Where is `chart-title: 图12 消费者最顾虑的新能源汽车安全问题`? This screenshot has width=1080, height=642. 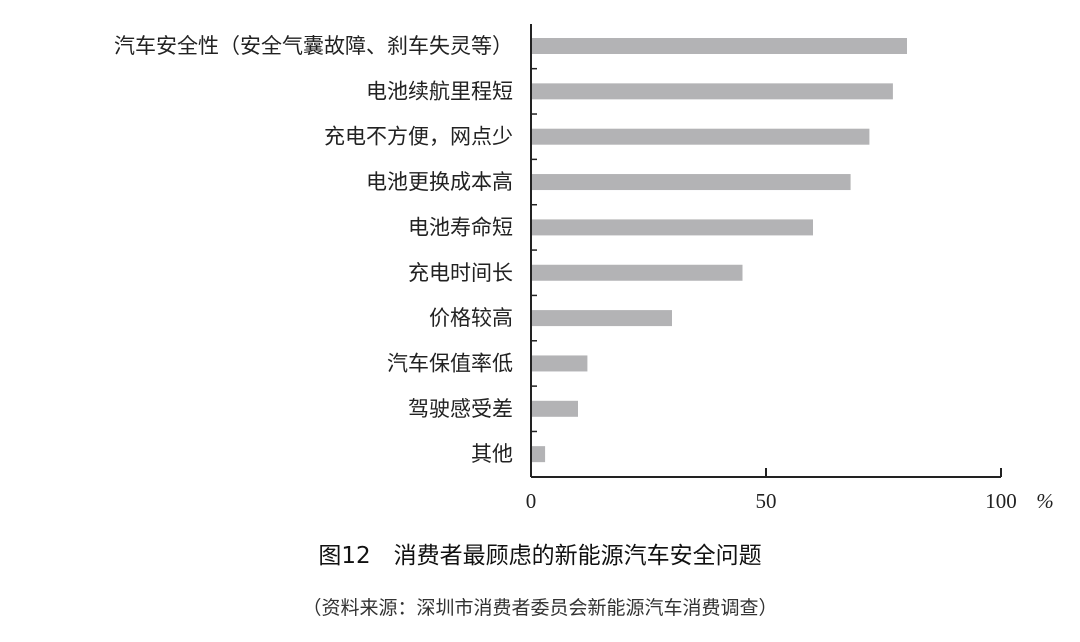 chart-title: 图12 消费者最顾虑的新能源汽车安全问题 is located at coordinates (539, 556).